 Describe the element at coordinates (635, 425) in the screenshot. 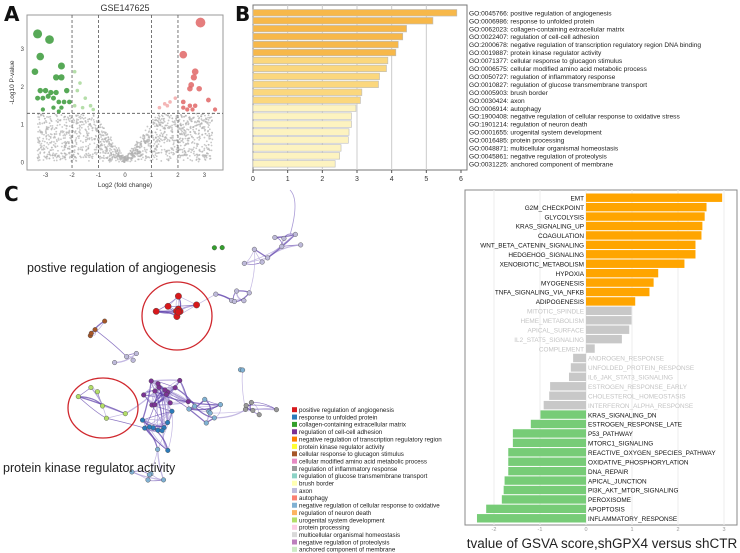

I see `bar-label: ESTROGEN_RESPONSE_LATE` at that location.